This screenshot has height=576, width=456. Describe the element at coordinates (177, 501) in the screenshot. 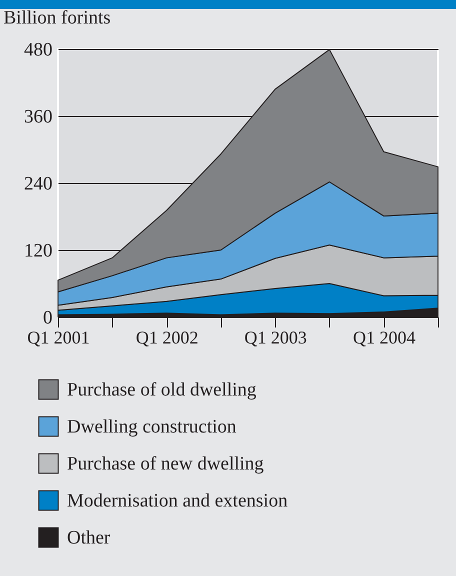

I see `legend-label: Modernisation and extension` at that location.